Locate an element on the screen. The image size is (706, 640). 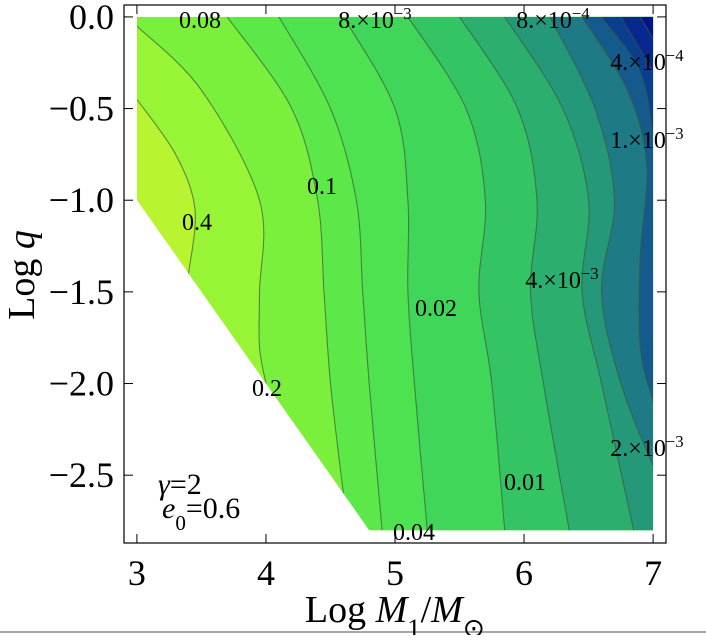
text-part: q is located at coordinates (22, 239).